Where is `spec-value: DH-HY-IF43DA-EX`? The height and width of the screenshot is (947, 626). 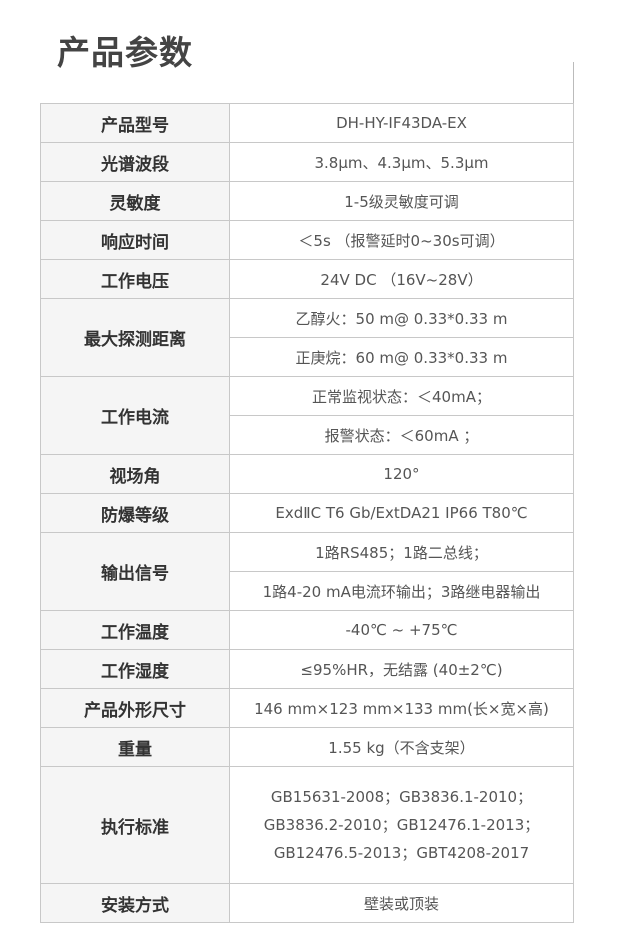 spec-value: DH-HY-IF43DA-EX is located at coordinates (401, 123).